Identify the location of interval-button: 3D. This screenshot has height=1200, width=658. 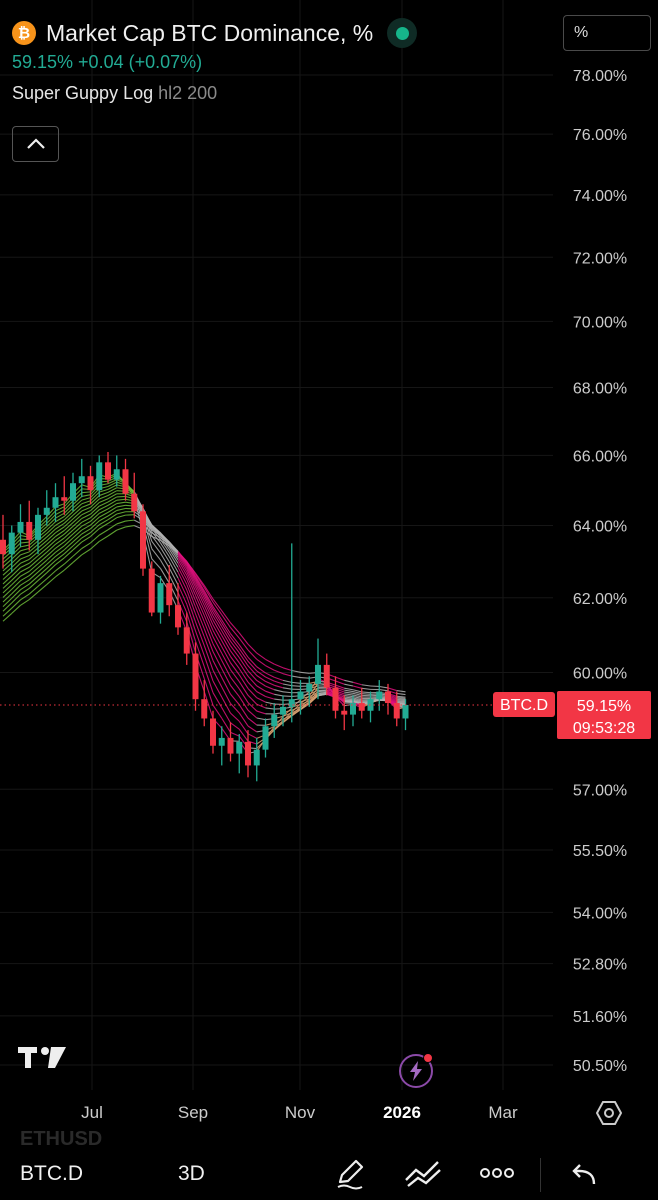
(191, 1173).